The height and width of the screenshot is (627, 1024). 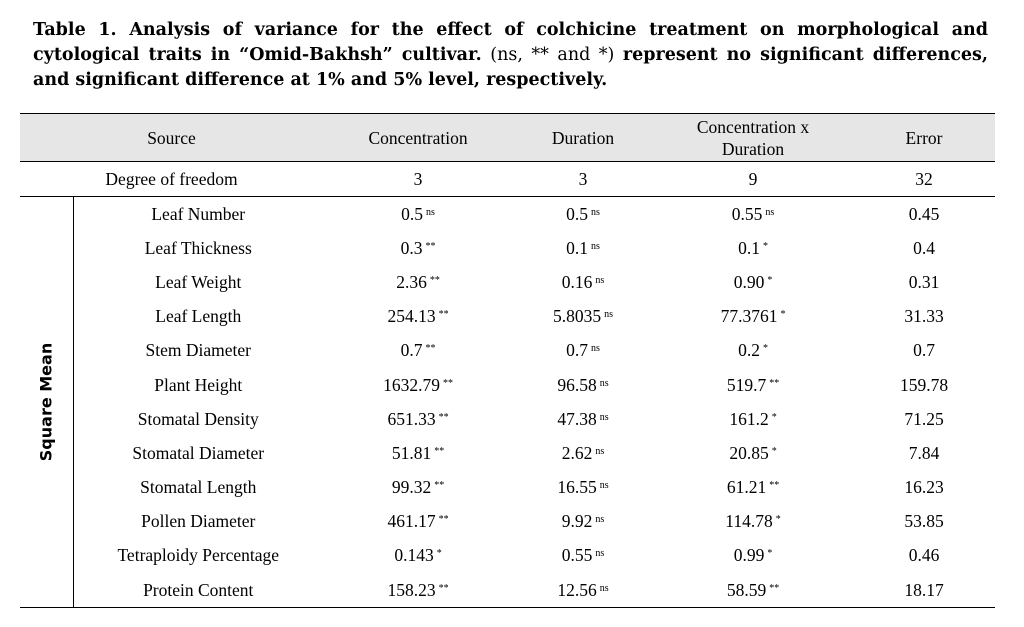 I want to click on value-duration: 0.5 ns, so click(x=583, y=214).